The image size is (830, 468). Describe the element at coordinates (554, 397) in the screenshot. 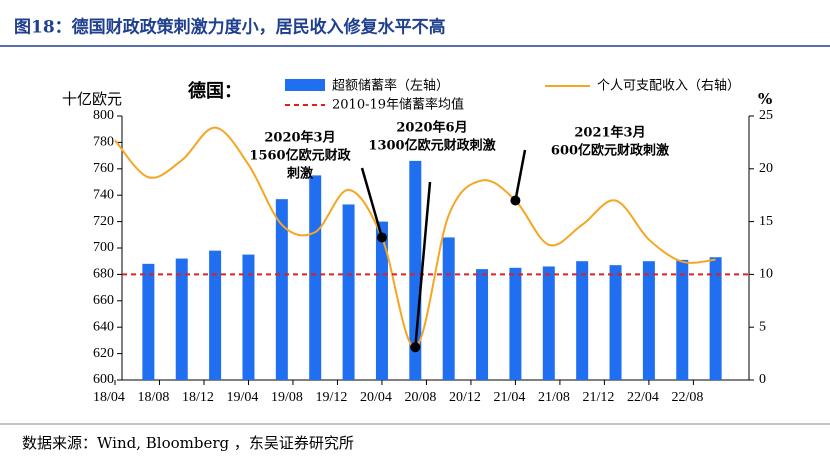

I see `x-tick-label: 21/08` at that location.